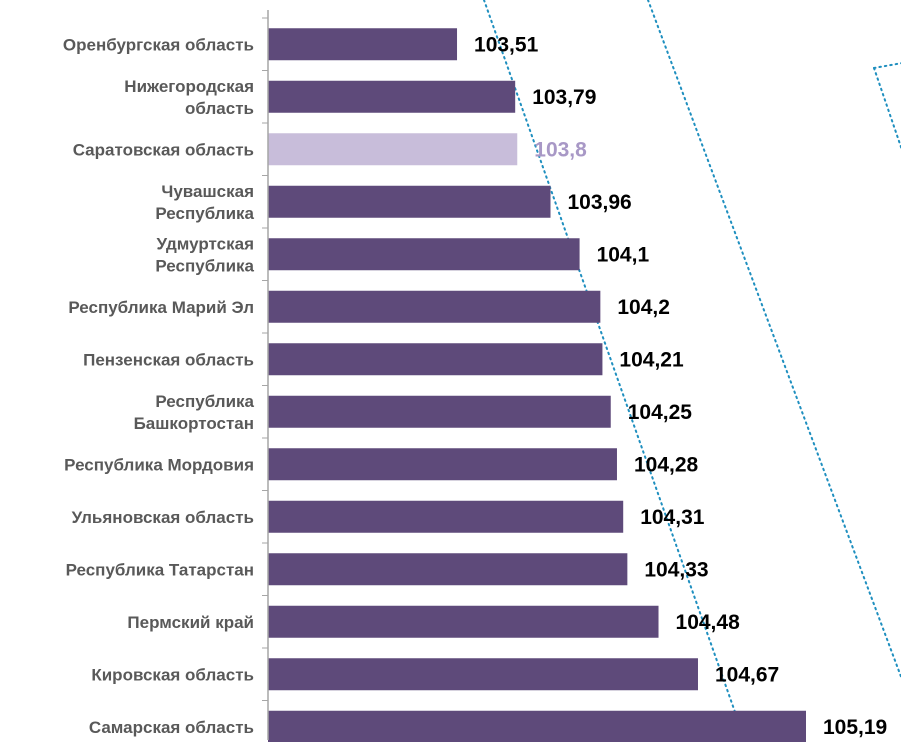 The width and height of the screenshot is (901, 742). What do you see at coordinates (676, 569) in the screenshot?
I see `value-label: 104,33` at bounding box center [676, 569].